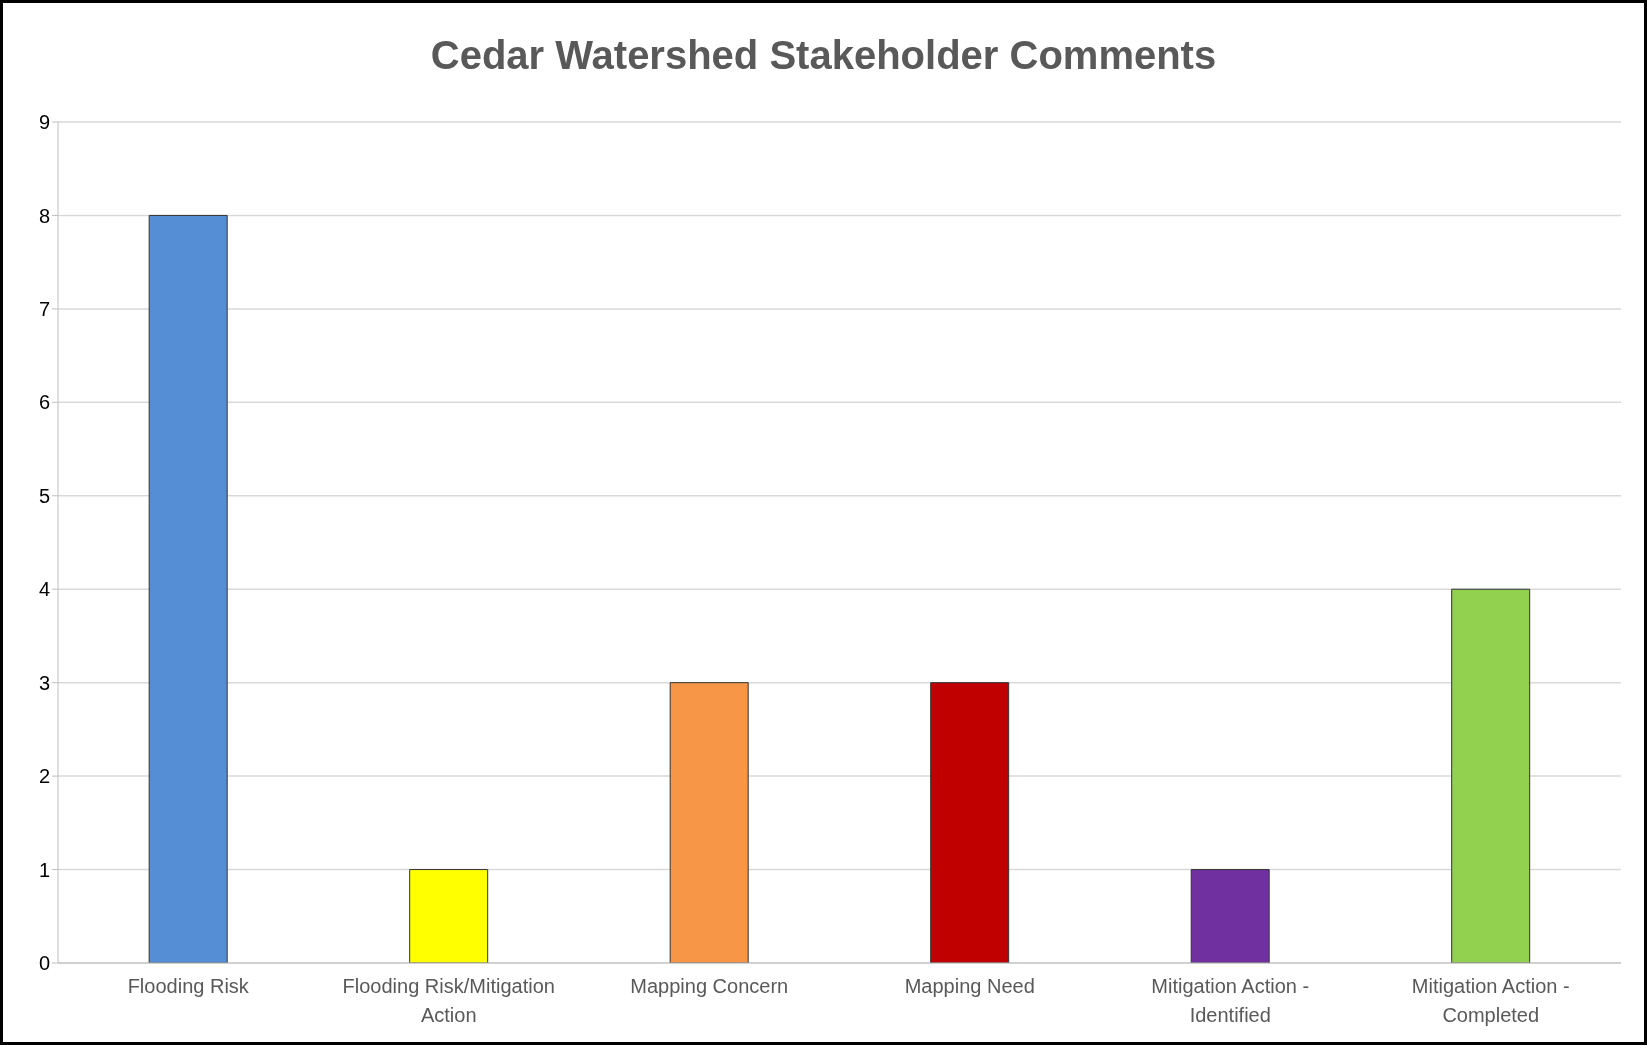 The height and width of the screenshot is (1045, 1647). What do you see at coordinates (1490, 1000) in the screenshot?
I see `x-tick-label: Mitigation Action - Completed` at bounding box center [1490, 1000].